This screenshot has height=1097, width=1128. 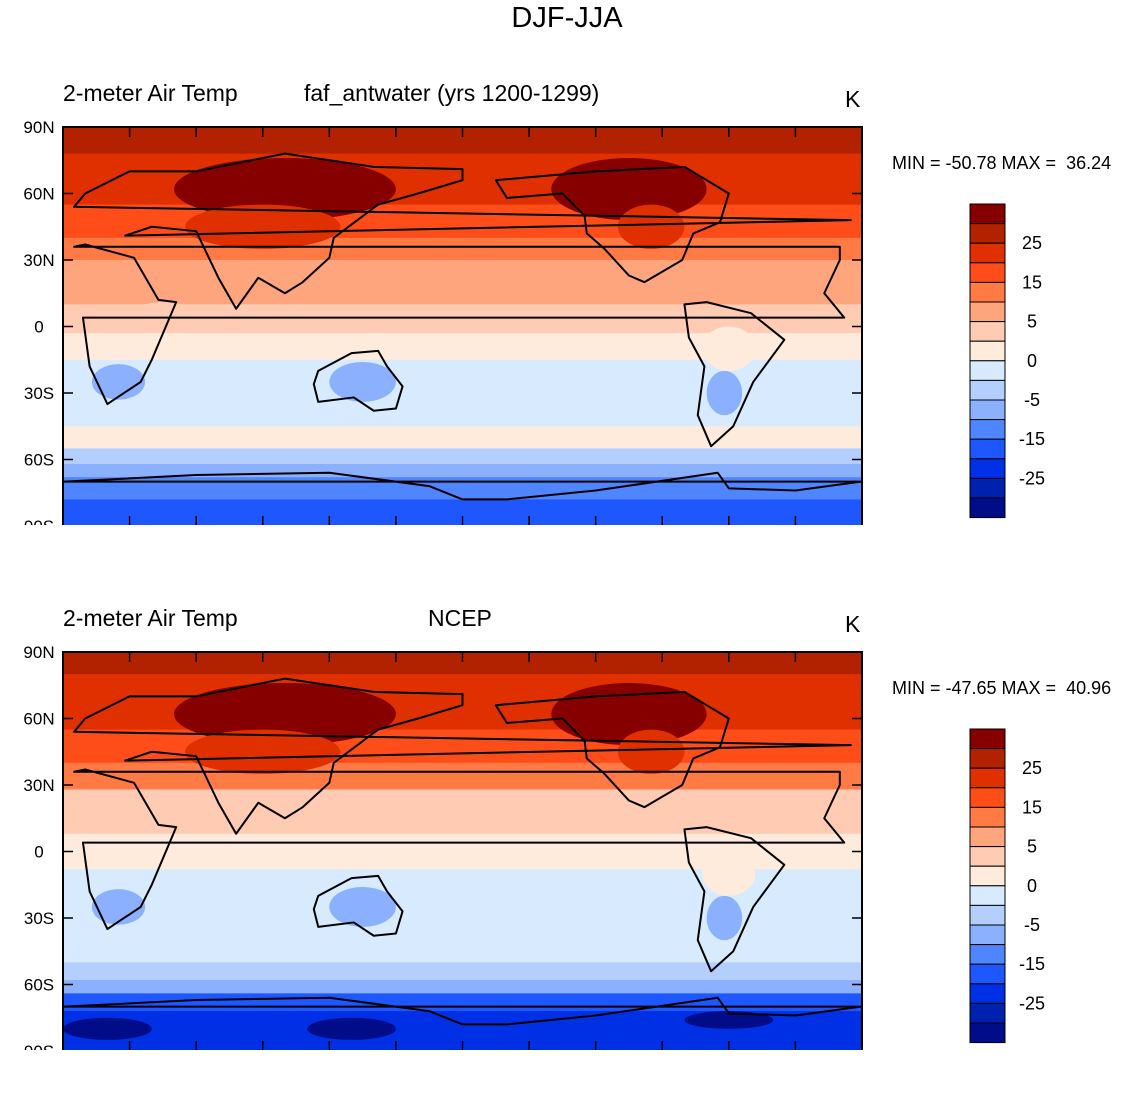 I want to click on lat-tick-label: 90S, so click(x=39, y=1046).